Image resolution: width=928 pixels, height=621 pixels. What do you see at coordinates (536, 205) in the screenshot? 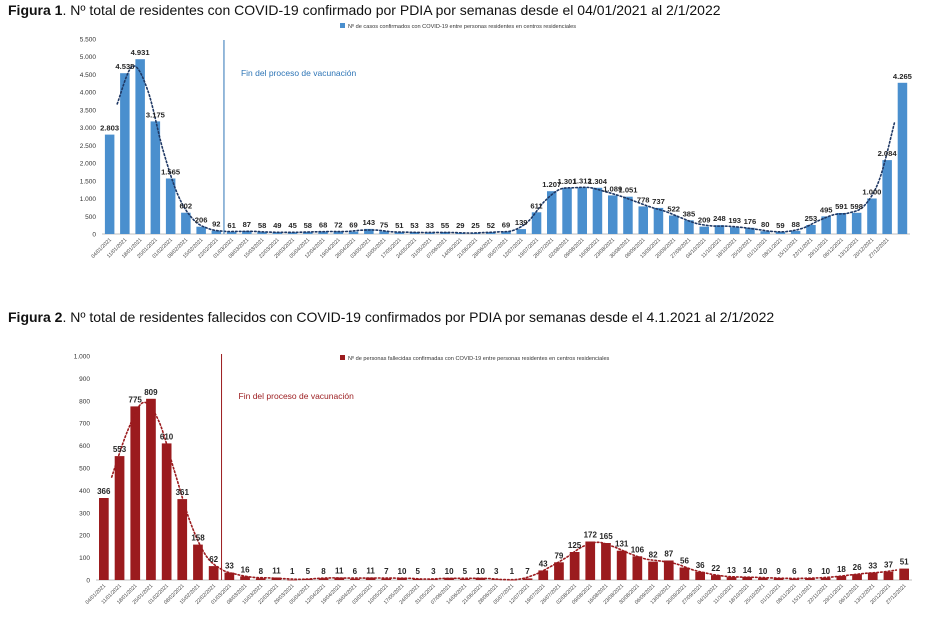
I see `fig1-data-label: 611` at bounding box center [536, 205].